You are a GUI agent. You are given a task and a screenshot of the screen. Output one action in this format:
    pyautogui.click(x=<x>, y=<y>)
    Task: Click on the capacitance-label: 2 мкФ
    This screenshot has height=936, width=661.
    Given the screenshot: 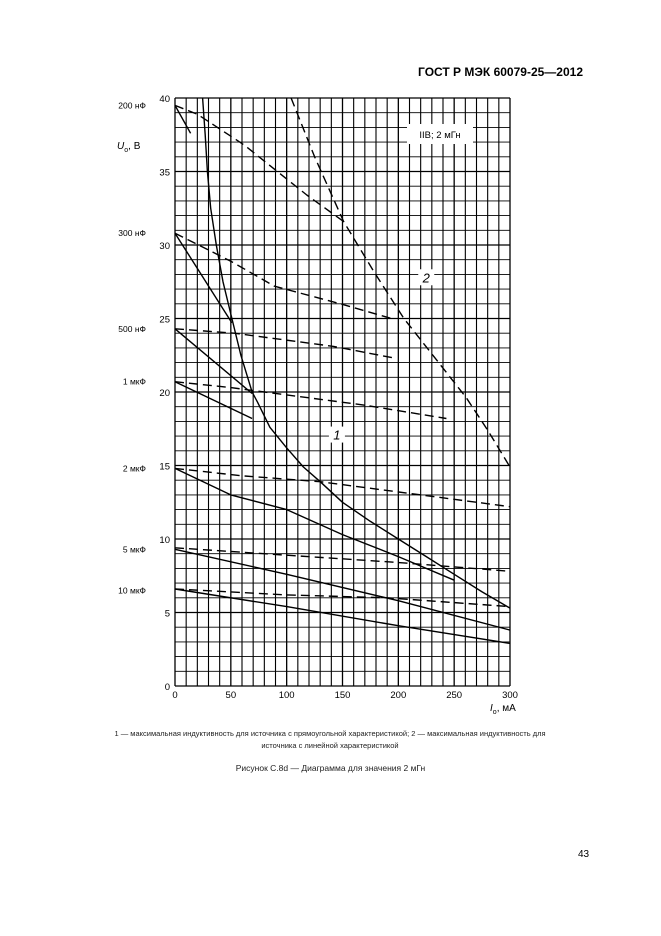 What is the action you would take?
    pyautogui.click(x=134, y=468)
    